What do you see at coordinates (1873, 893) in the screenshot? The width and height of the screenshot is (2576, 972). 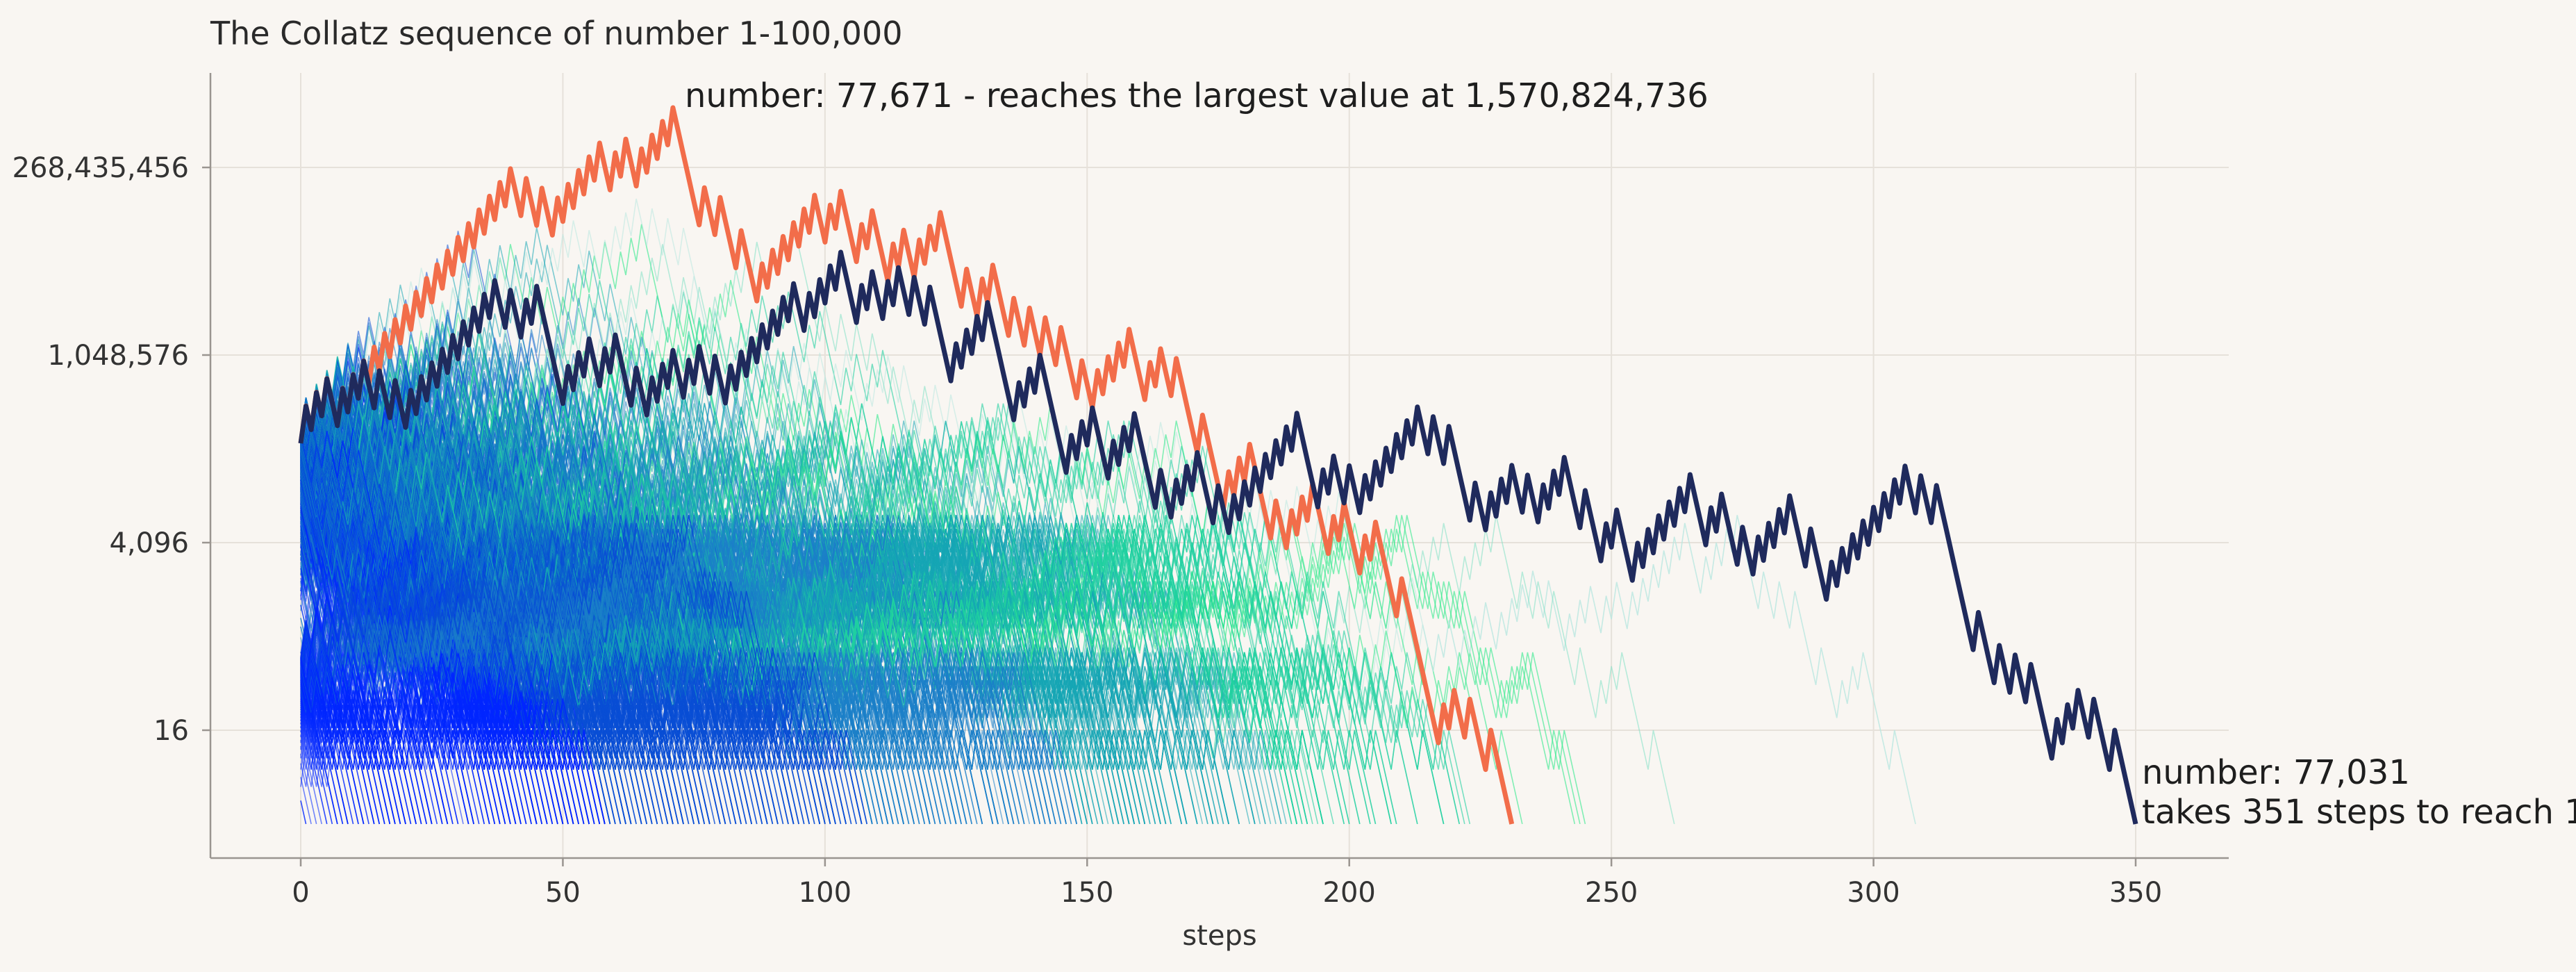 I see `x-tick-label: 300` at bounding box center [1873, 893].